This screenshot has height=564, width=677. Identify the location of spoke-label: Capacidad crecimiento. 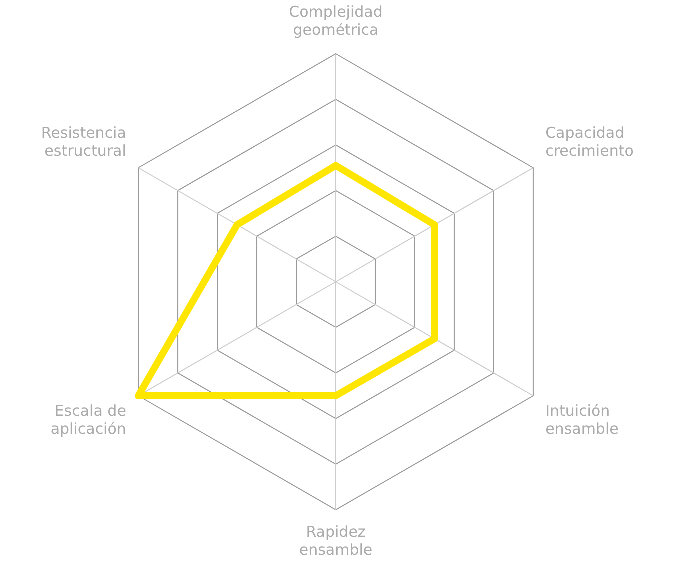
(590, 142).